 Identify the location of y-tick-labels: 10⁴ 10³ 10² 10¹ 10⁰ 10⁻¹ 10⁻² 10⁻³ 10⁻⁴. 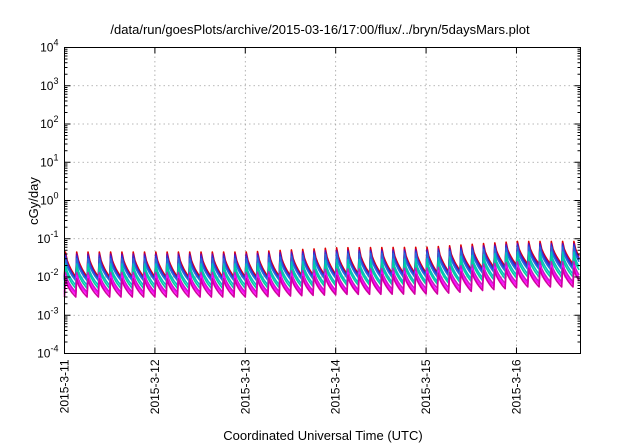
(47, 199).